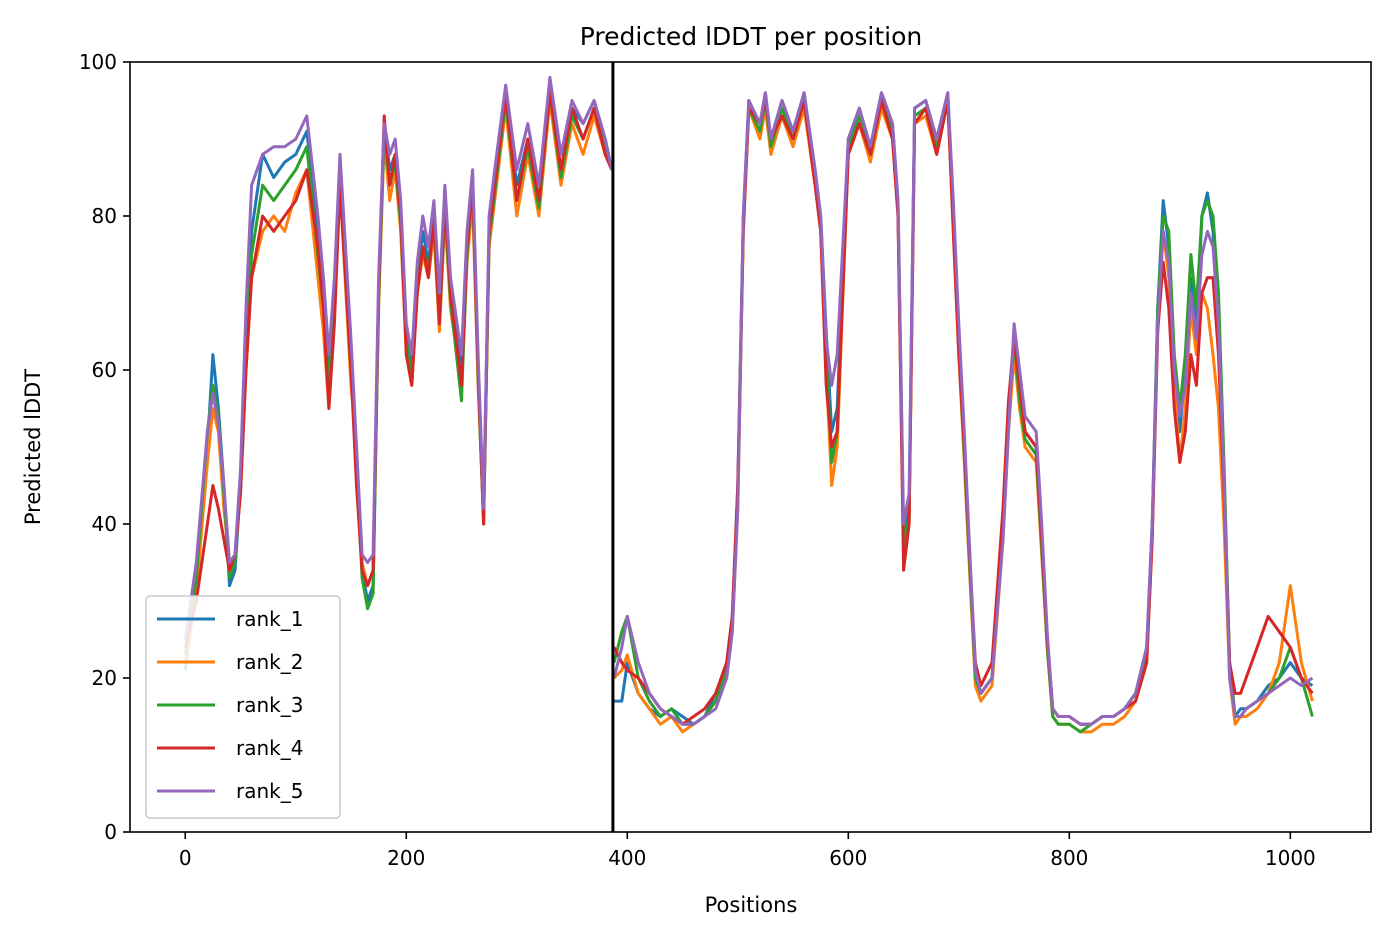 This screenshot has height=939, width=1391. What do you see at coordinates (185, 858) in the screenshot?
I see `x-tick-label: 0` at bounding box center [185, 858].